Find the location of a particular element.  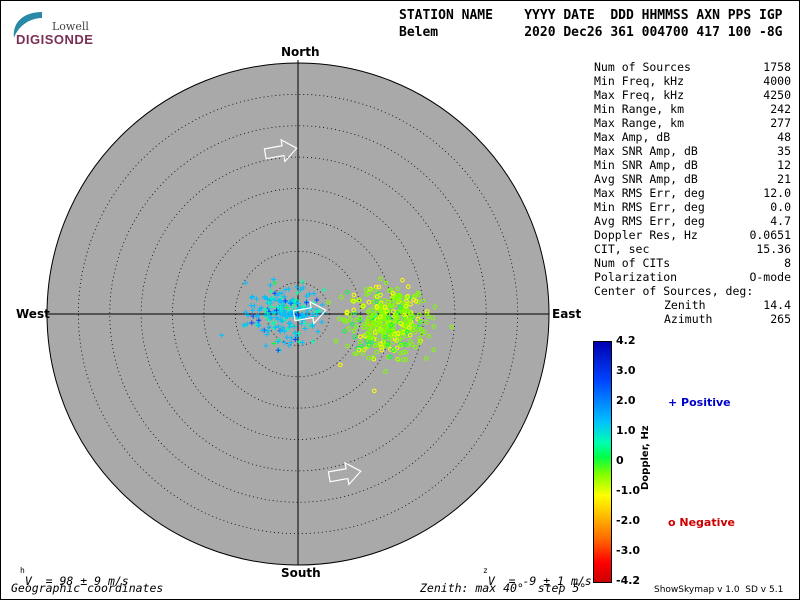

compass-west: West is located at coordinates (33, 314).